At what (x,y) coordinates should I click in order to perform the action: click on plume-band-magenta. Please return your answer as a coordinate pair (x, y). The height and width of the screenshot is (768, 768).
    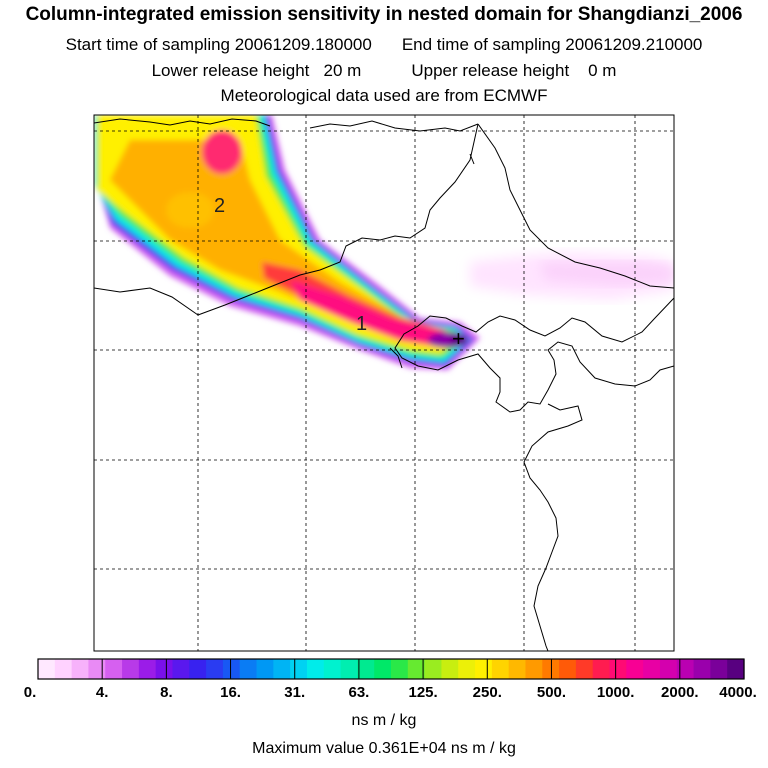
    Looking at the image, I should click on (376, 314).